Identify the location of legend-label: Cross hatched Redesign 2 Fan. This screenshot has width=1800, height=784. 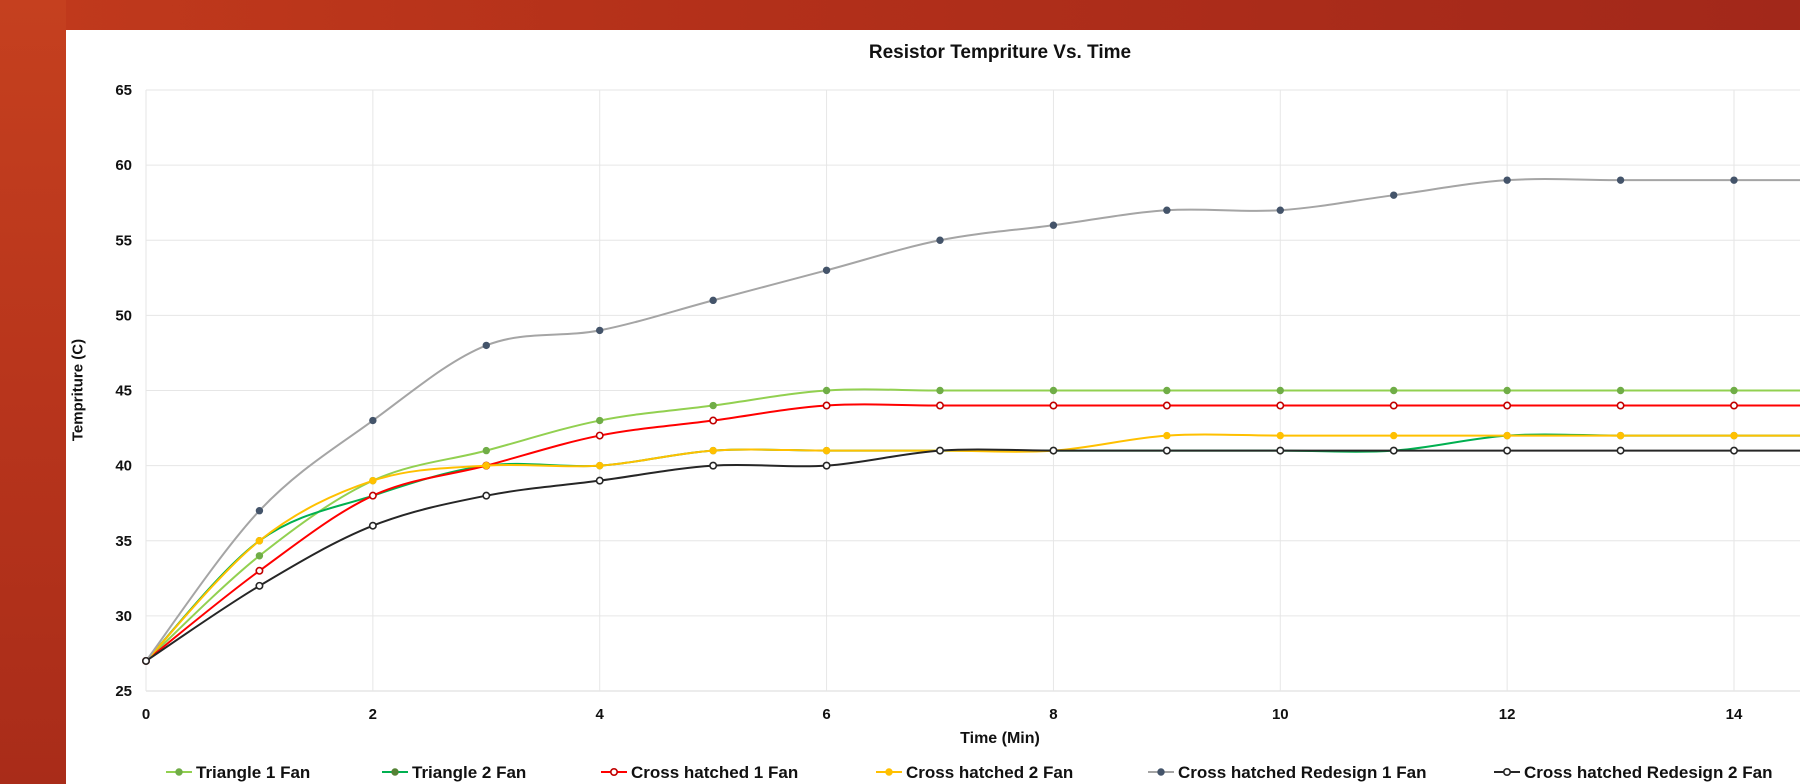
(1648, 772).